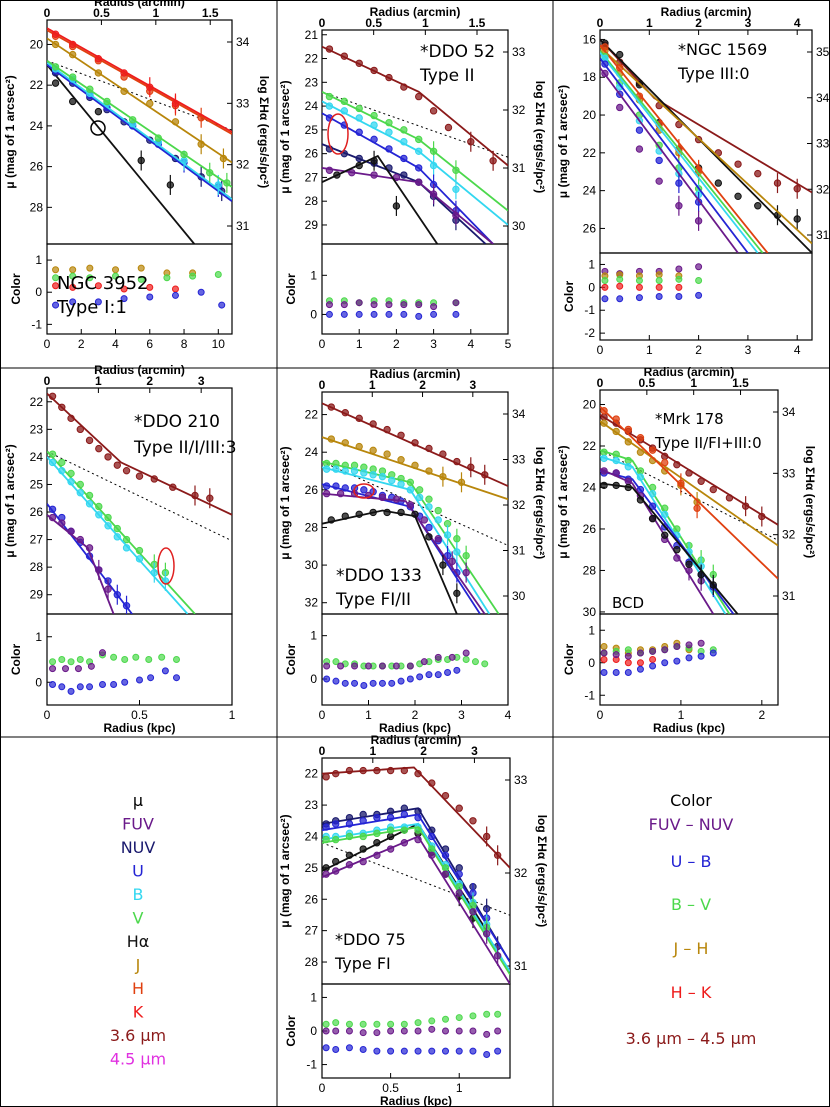 The width and height of the screenshot is (830, 1107). What do you see at coordinates (138, 824) in the screenshot?
I see `legend-entry: FUV` at bounding box center [138, 824].